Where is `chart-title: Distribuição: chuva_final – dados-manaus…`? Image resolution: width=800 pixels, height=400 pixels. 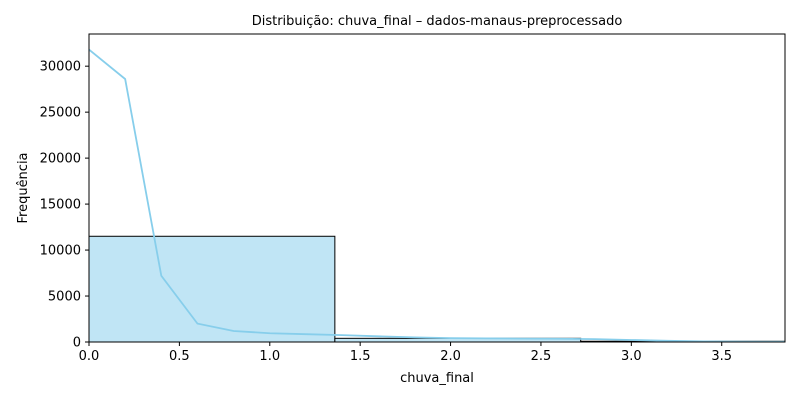 chart-title: Distribuição: chuva_final – dados-manaus… is located at coordinates (437, 21).